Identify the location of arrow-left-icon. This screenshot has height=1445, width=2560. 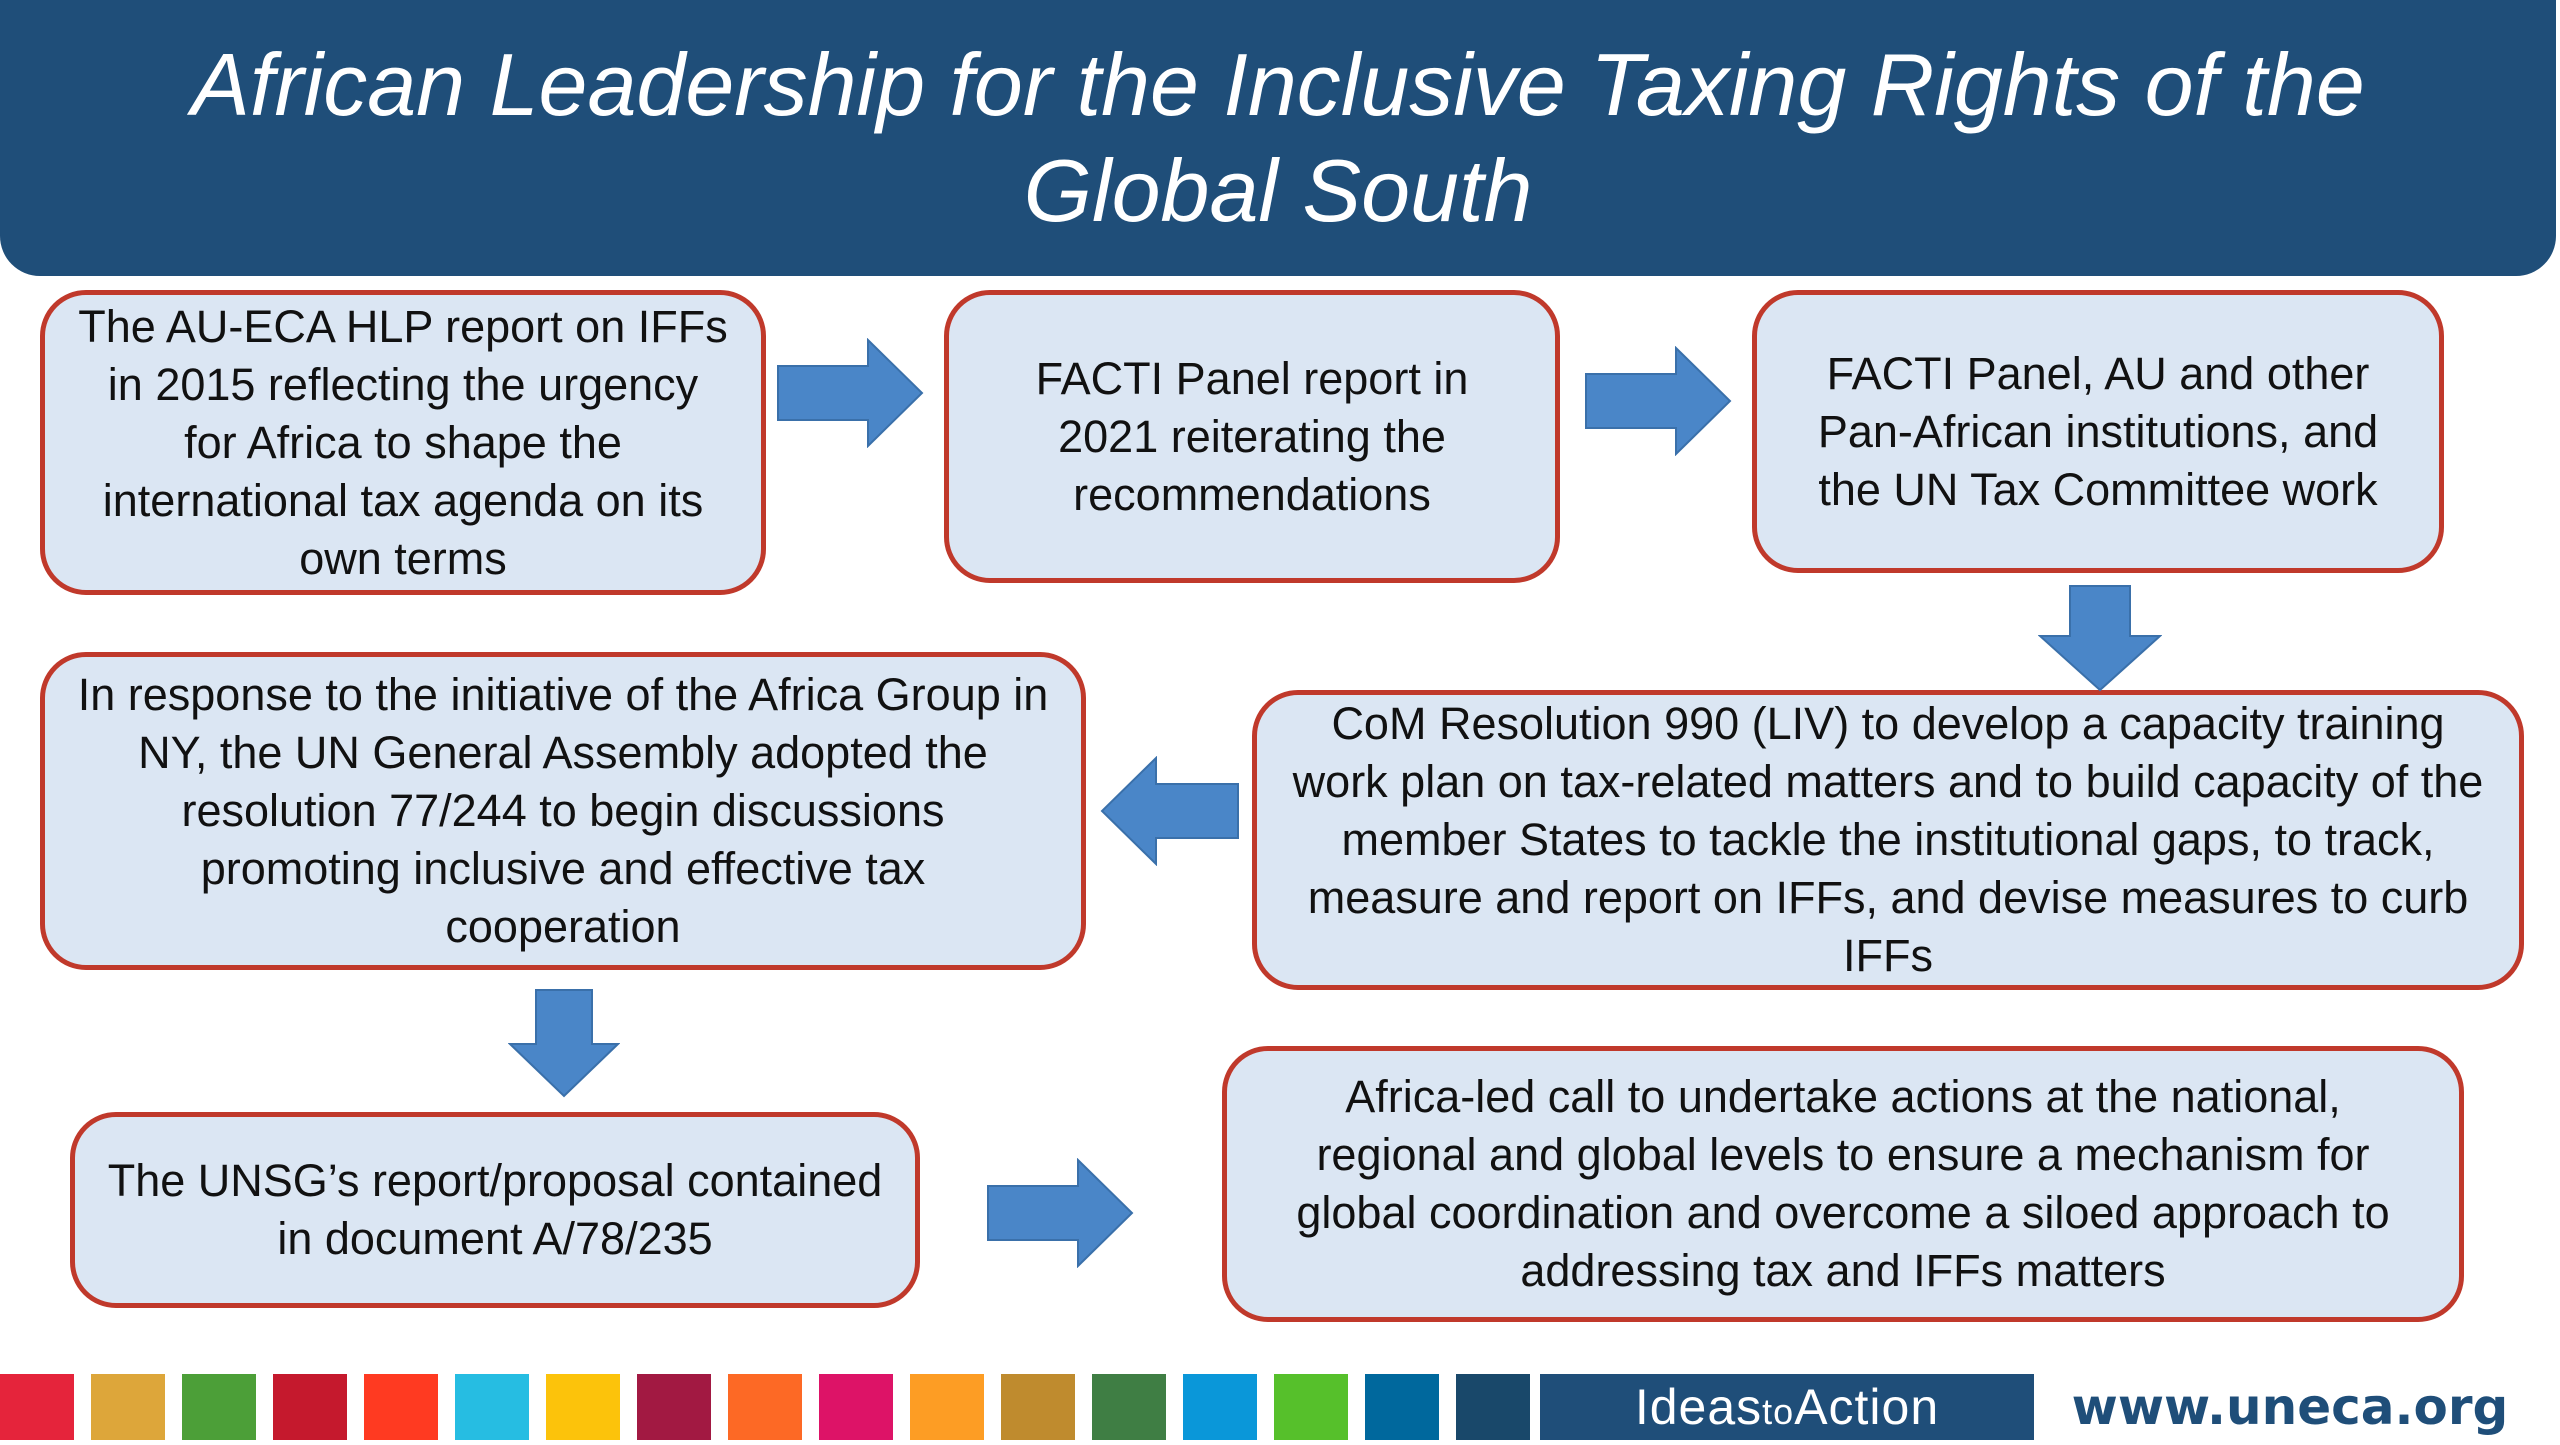
(1169, 811).